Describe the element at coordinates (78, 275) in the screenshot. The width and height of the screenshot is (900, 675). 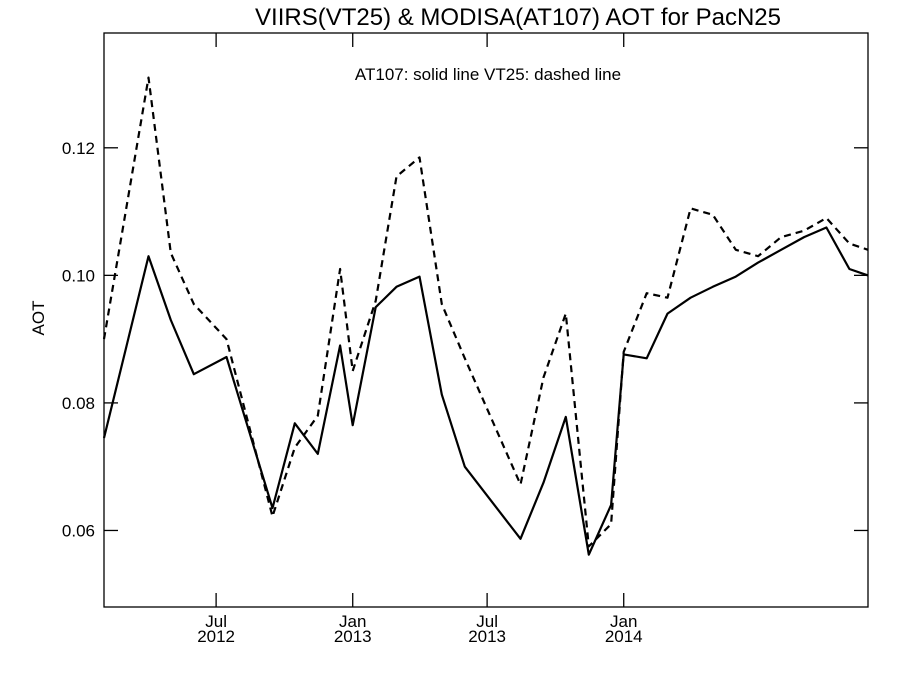
I see `y-tick-label: 0.10` at that location.